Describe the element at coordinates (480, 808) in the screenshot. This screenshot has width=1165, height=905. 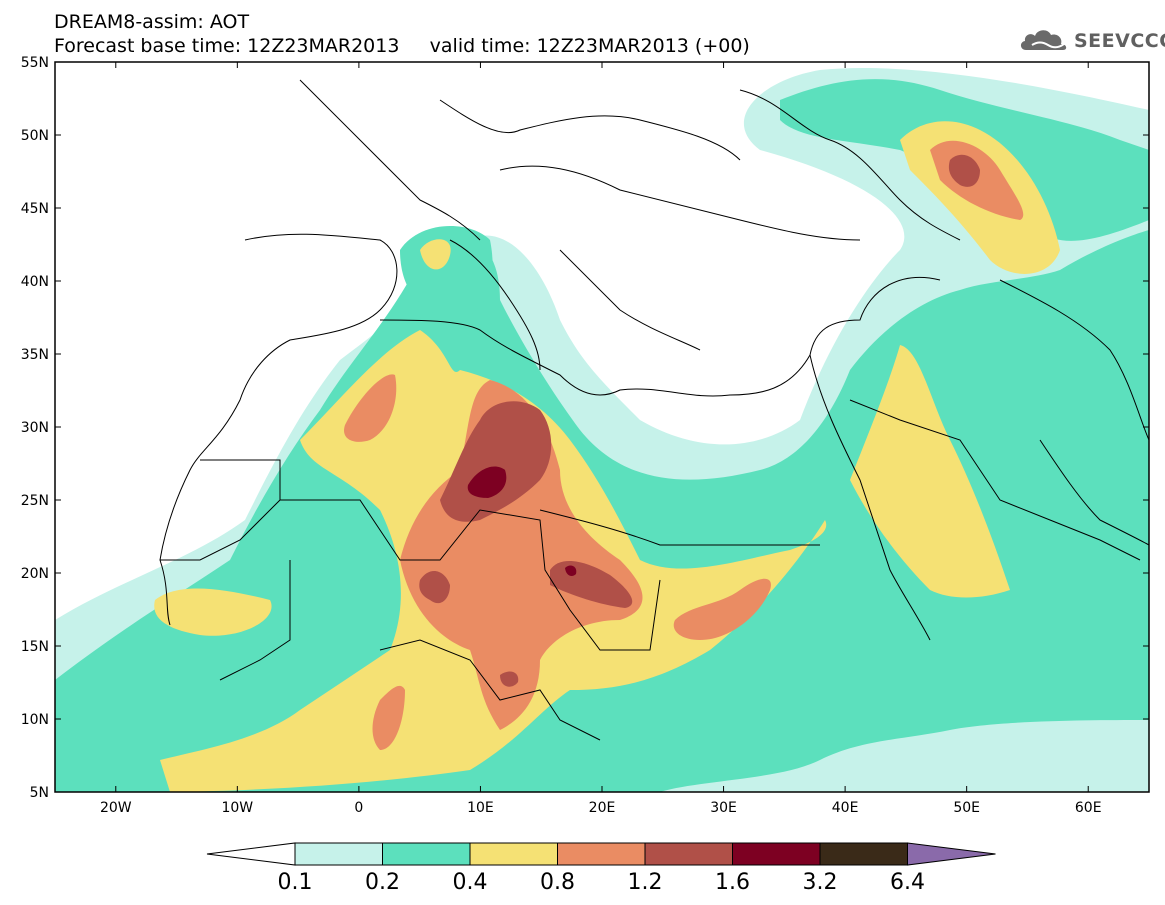
I see `lon-label: 10E` at that location.